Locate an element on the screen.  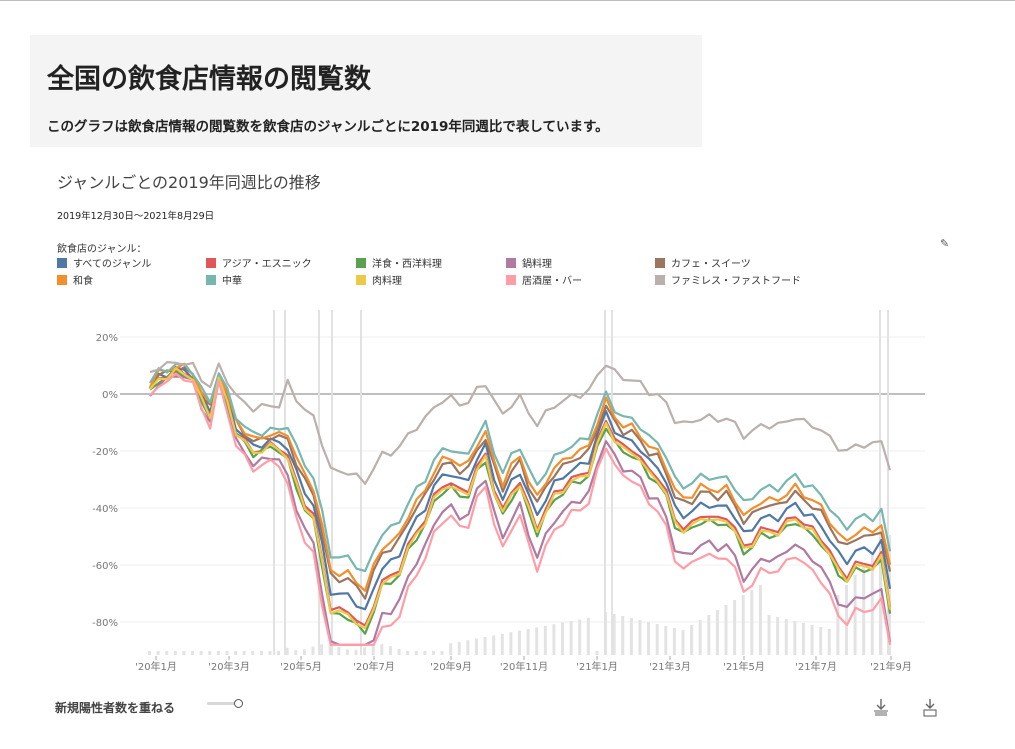
y-tick-label: -20% is located at coordinates (105, 452).